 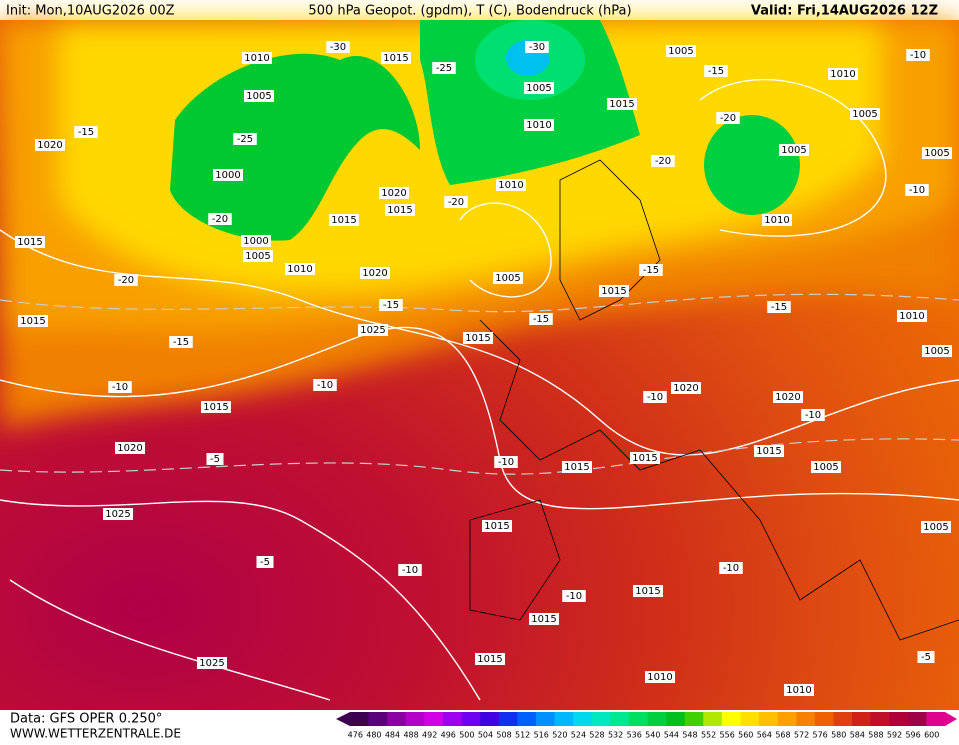 I want to click on colorbar-label: 600, so click(x=931, y=735).